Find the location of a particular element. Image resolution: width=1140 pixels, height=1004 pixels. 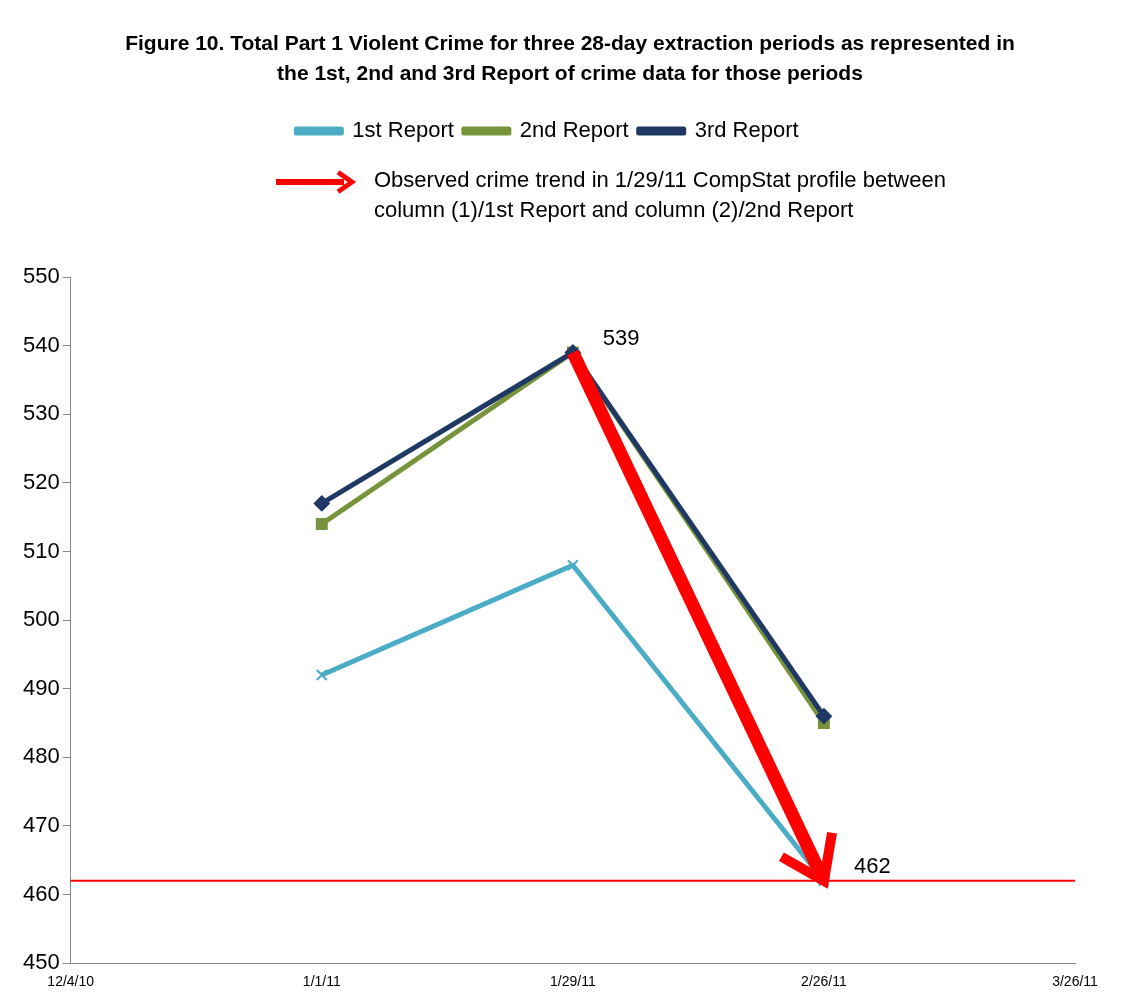

y-tick-label: 480 is located at coordinates (41, 756).